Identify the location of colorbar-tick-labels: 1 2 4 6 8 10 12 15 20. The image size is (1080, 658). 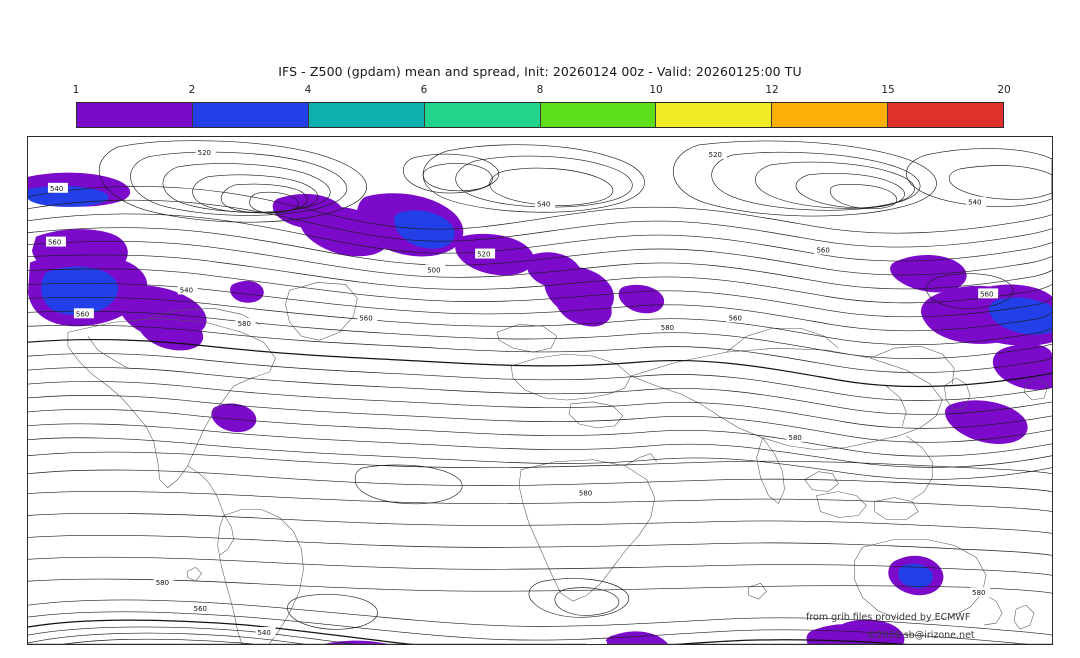
(541, 92).